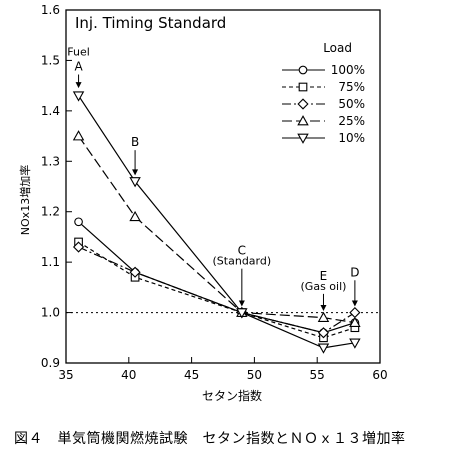 This screenshot has height=451, width=464. I want to click on y-tick-label: 0.9, so click(50, 363).